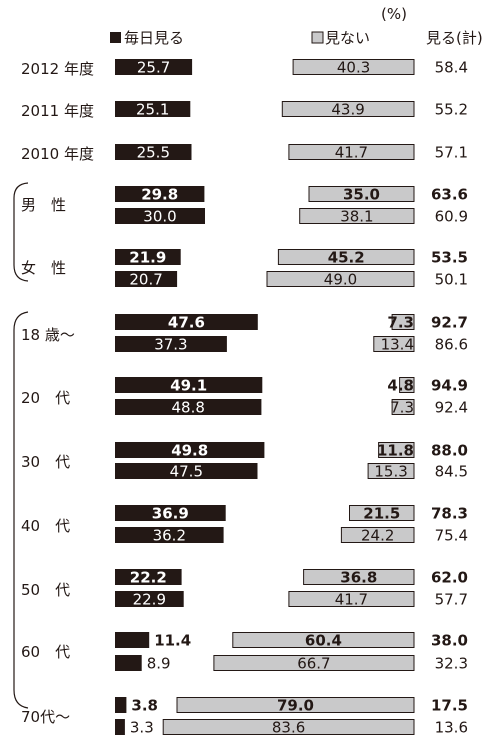 Image resolution: width=497 pixels, height=737 pixels. What do you see at coordinates (153, 153) in the screenshot?
I see `bar-daily-value: 25.5` at bounding box center [153, 153].